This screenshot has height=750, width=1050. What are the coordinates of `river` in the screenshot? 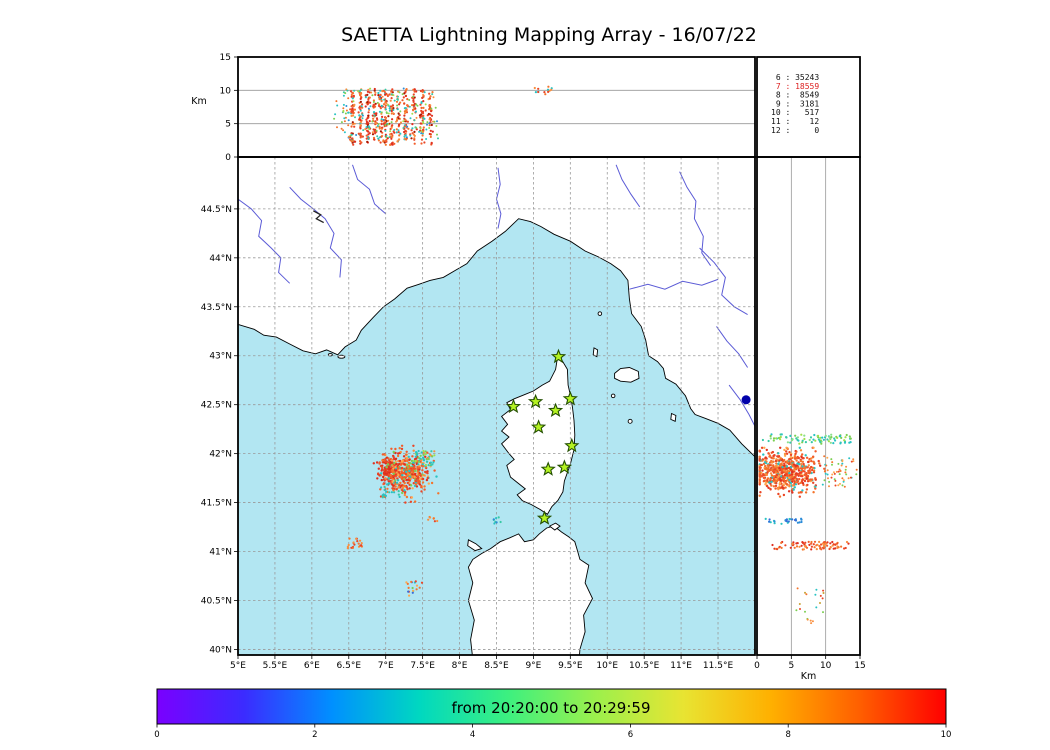 It's located at (628, 186).